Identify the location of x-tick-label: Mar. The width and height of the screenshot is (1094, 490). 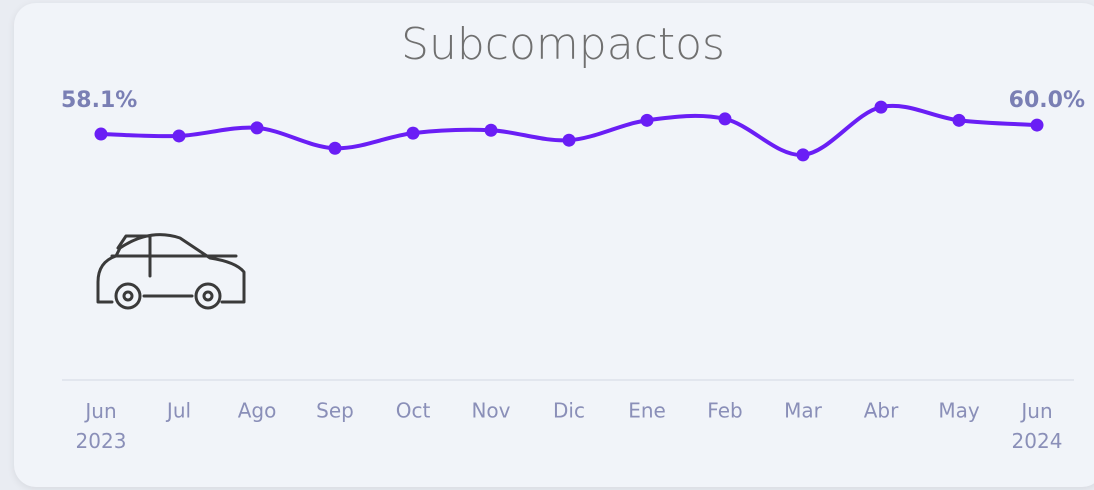
(803, 411).